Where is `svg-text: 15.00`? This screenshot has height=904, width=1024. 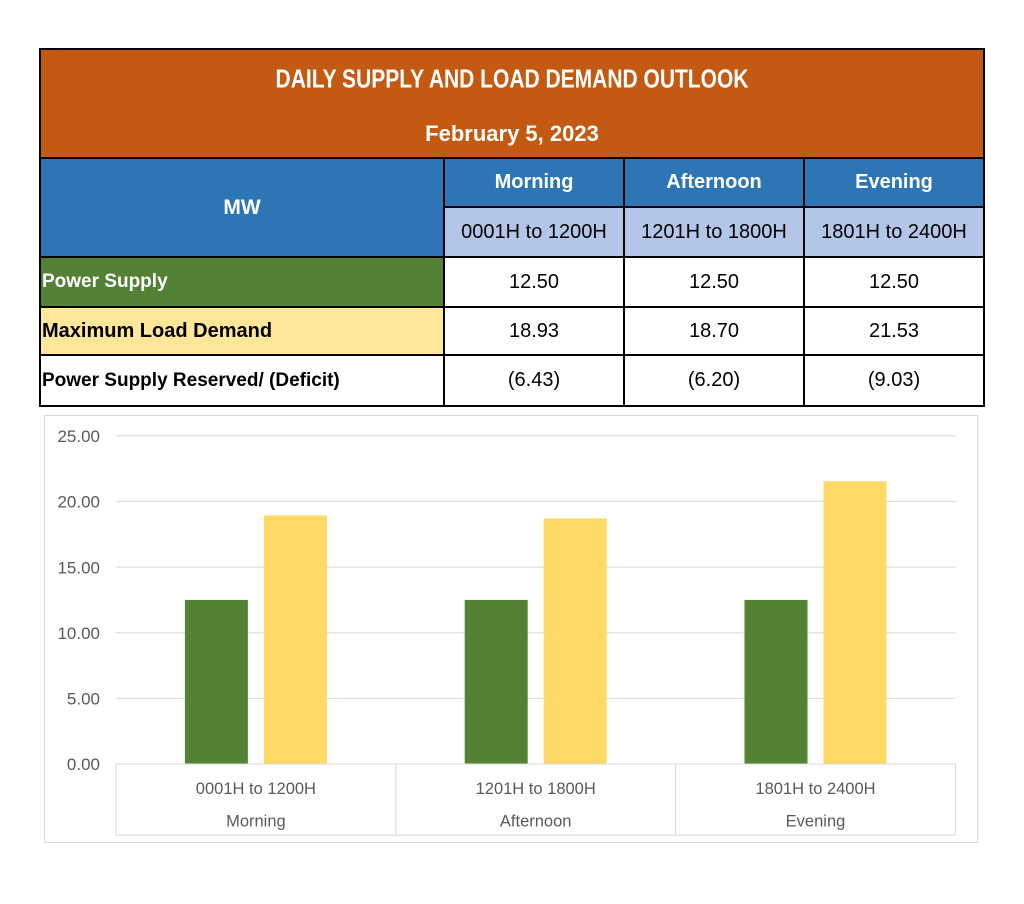 svg-text: 15.00 is located at coordinates (78, 567).